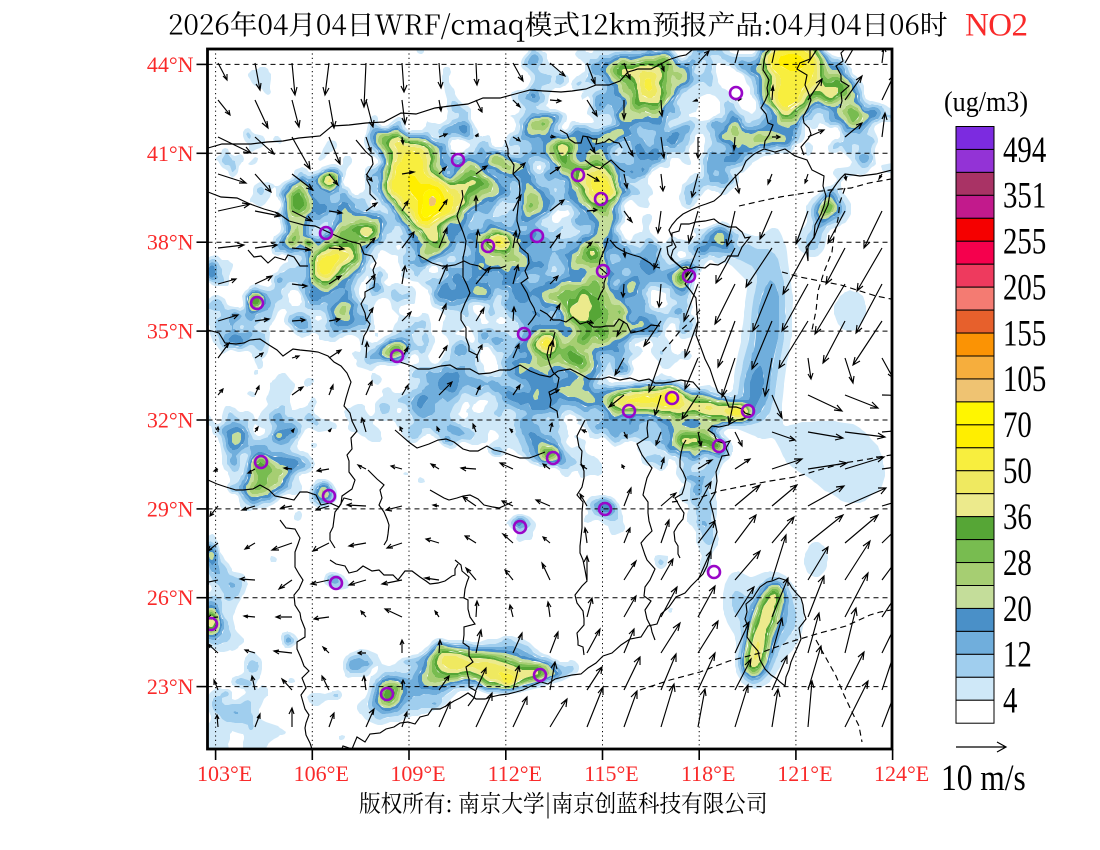 Image resolution: width=1100 pixels, height=850 pixels. I want to click on svg-text: 351, so click(1024, 195).